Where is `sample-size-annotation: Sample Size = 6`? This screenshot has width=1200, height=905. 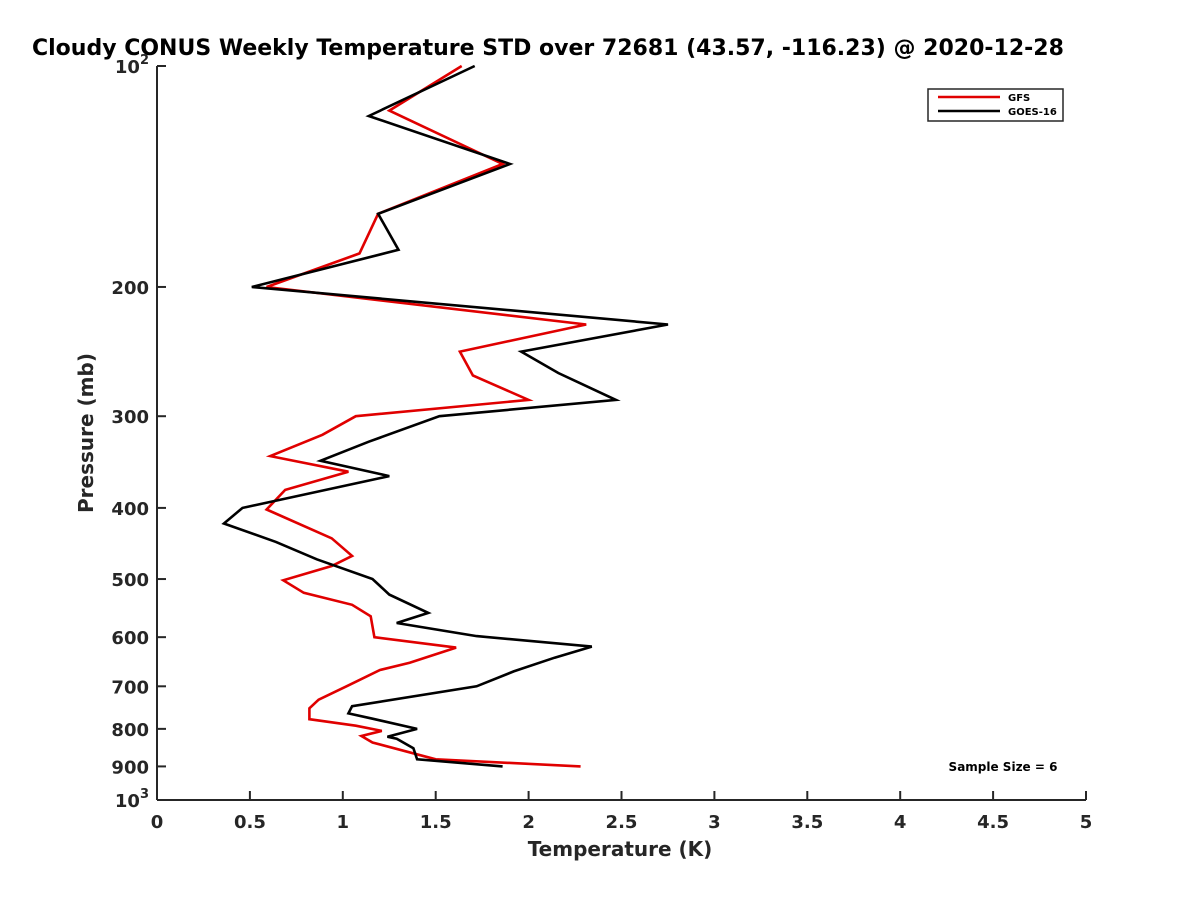
sample-size-annotation: Sample Size = 6 is located at coordinates (1003, 767).